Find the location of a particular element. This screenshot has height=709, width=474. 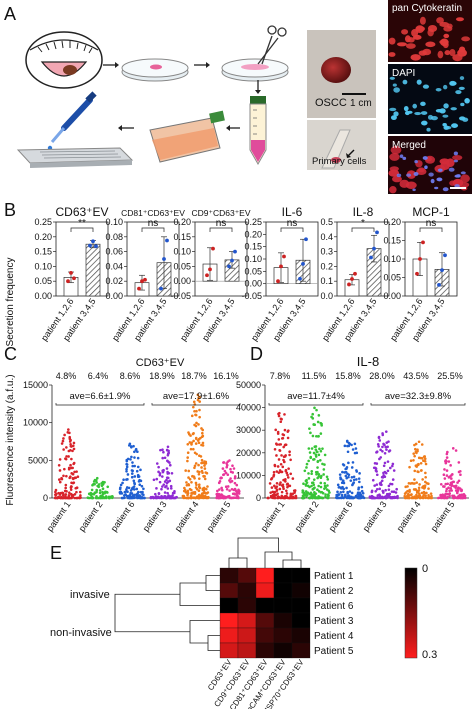

average-label: ave=32.3±9.8% is located at coordinates (418, 396).